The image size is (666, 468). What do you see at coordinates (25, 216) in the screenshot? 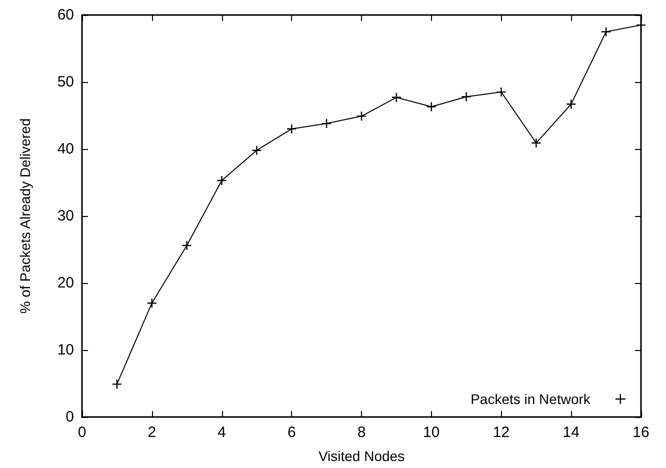
I see `y-axis-title: % of Packets Already Delivered` at bounding box center [25, 216].